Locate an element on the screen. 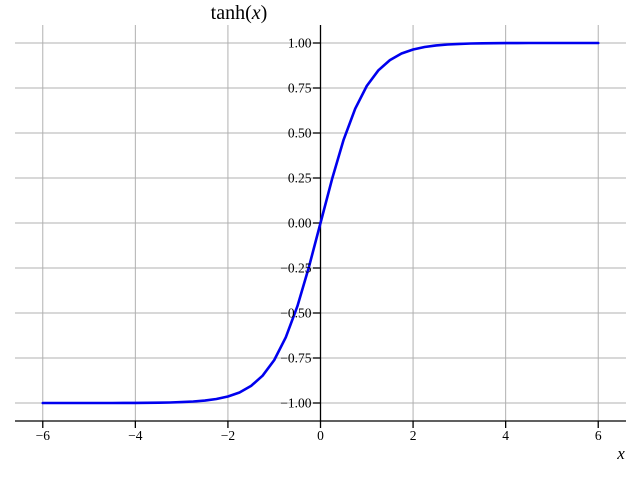  plot-title: tanh(x) is located at coordinates (239, 13).